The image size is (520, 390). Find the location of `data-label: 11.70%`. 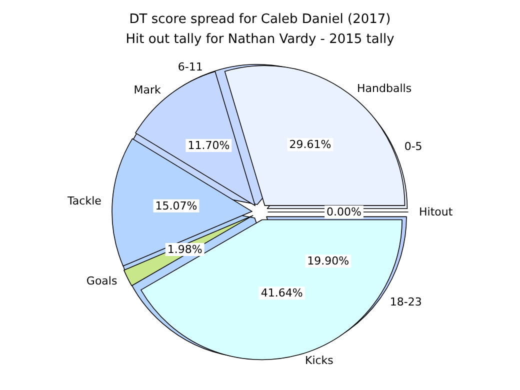

data-label: 11.70% is located at coordinates (209, 145).